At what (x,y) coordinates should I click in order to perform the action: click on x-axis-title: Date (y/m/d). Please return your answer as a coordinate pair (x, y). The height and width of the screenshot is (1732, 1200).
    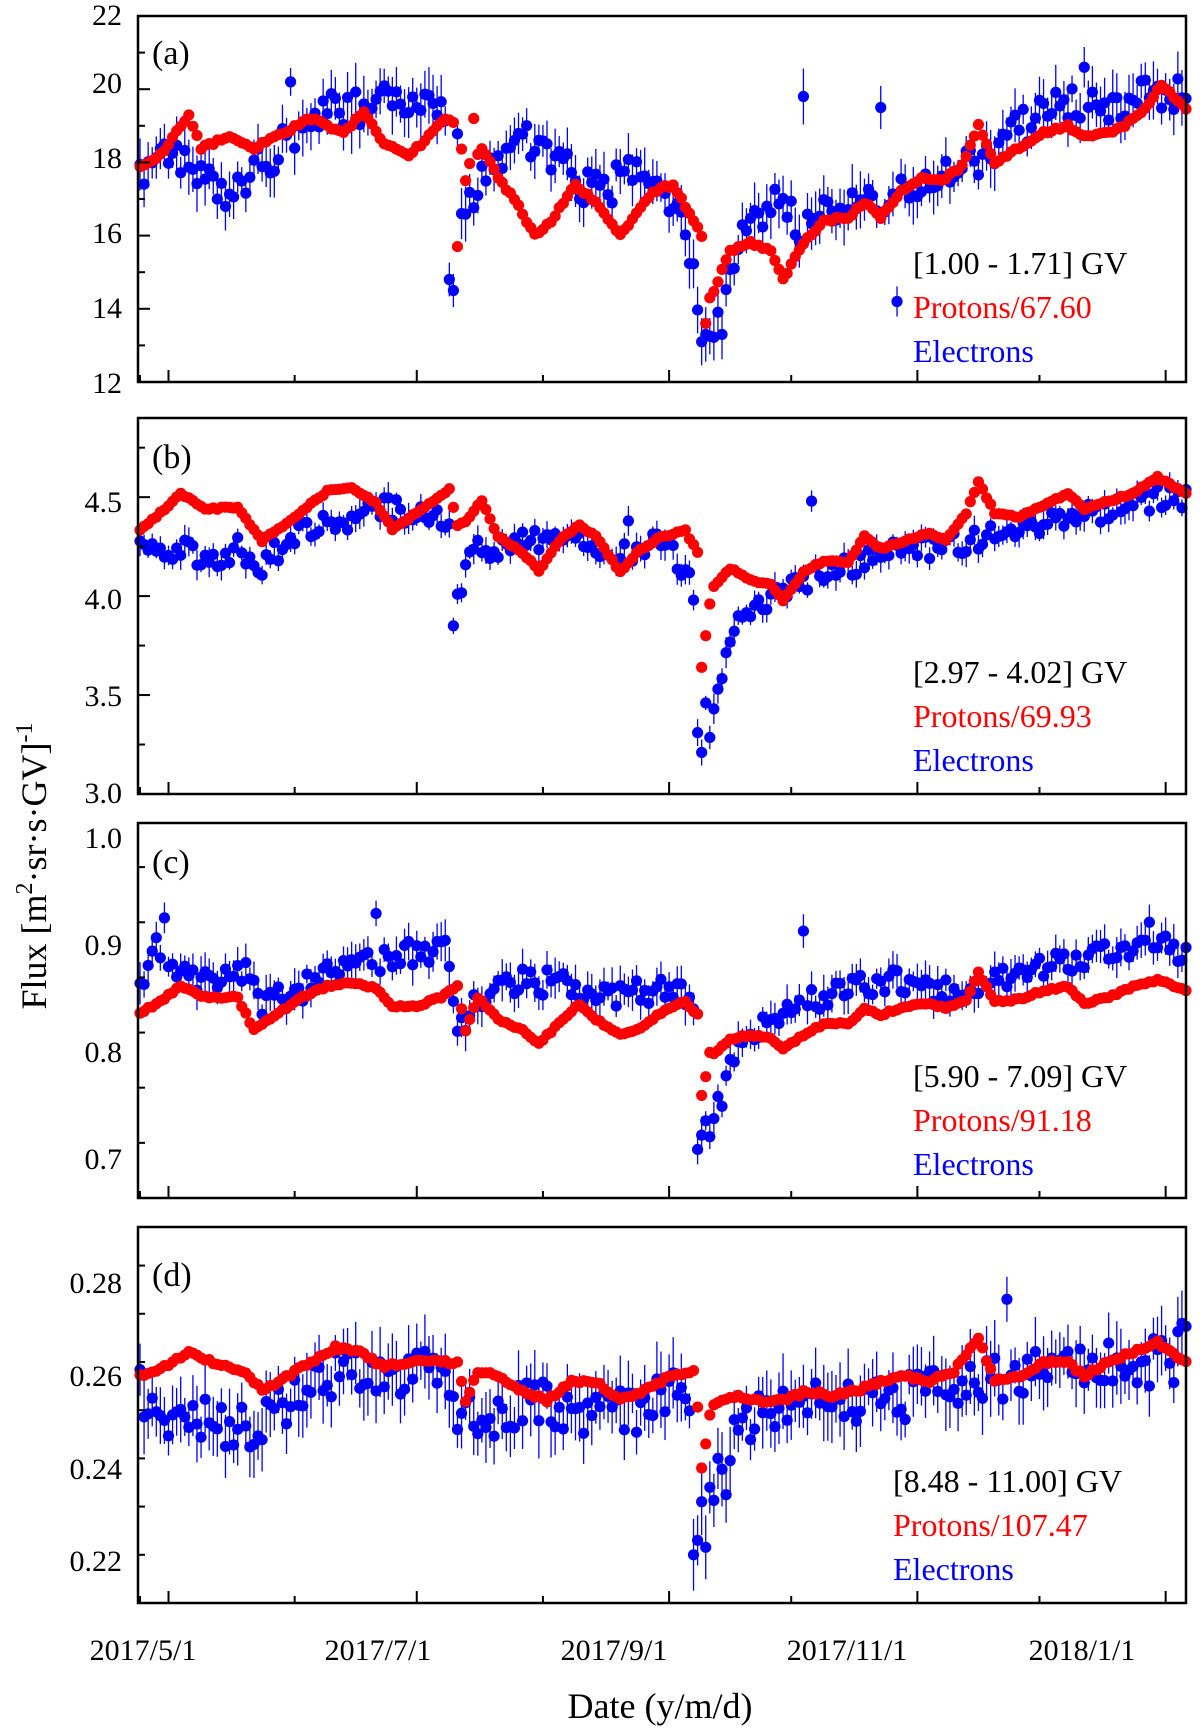
    Looking at the image, I should click on (660, 1706).